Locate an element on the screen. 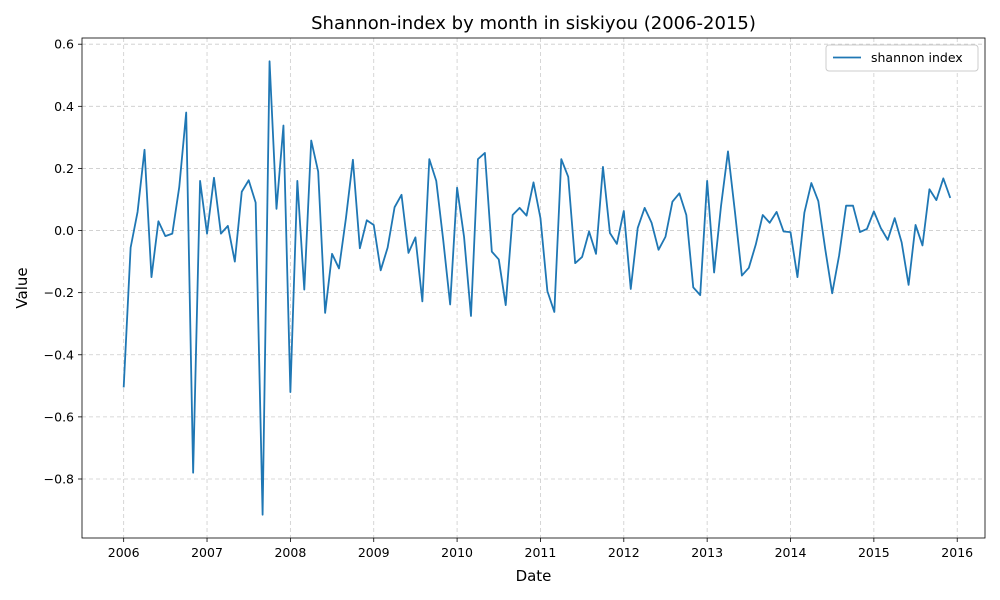  x-tick-label: 2007 is located at coordinates (207, 552).